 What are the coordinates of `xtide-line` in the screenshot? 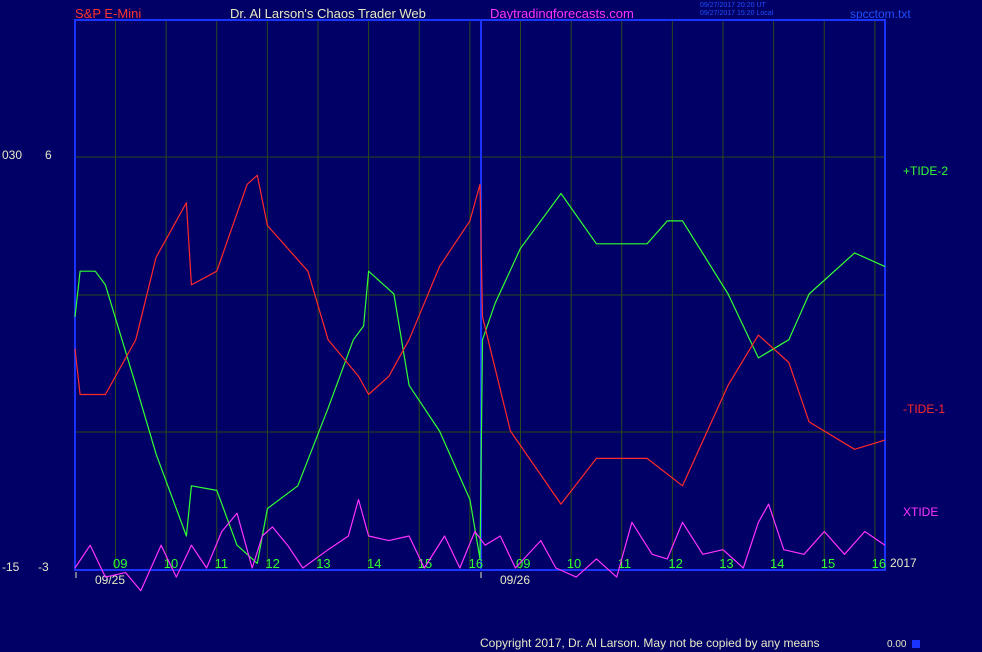 It's located at (480, 545).